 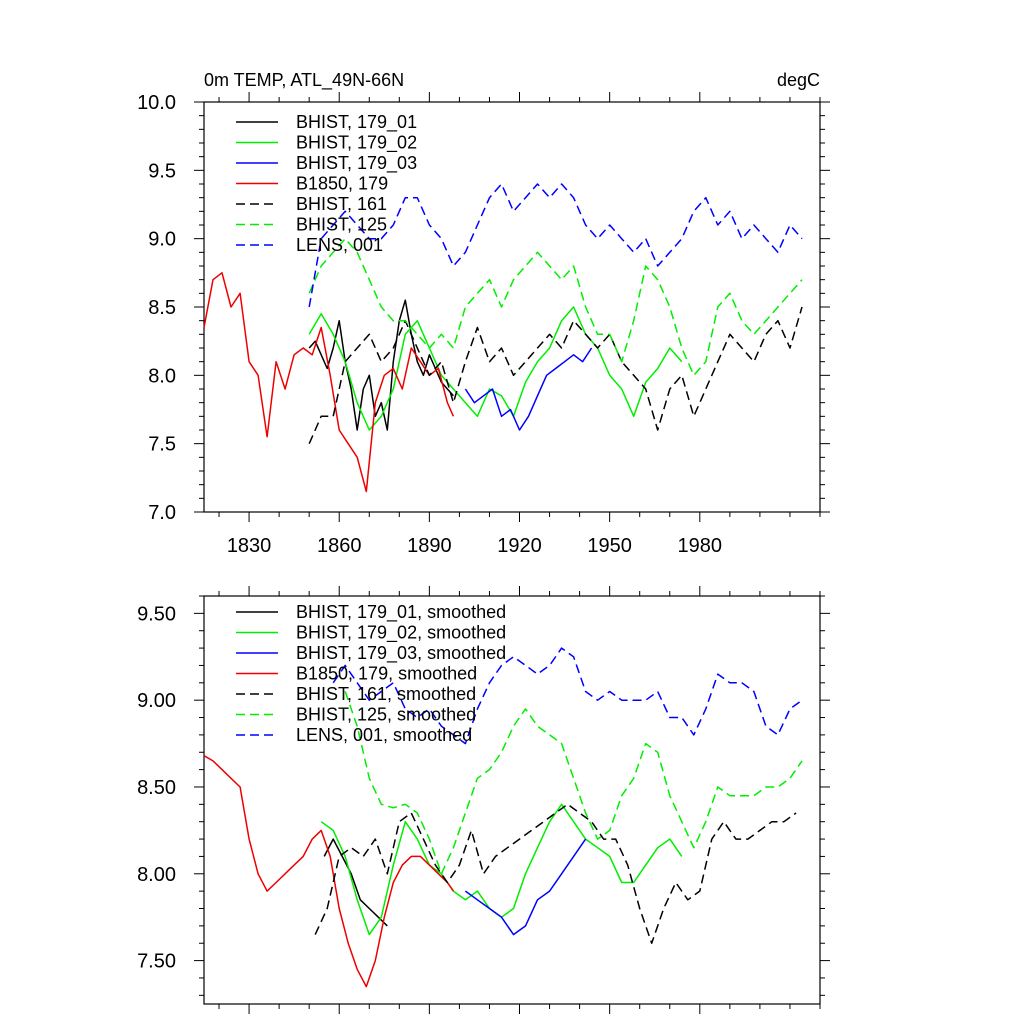 What do you see at coordinates (162, 445) in the screenshot?
I see `y-tick-label: 7.5` at bounding box center [162, 445].